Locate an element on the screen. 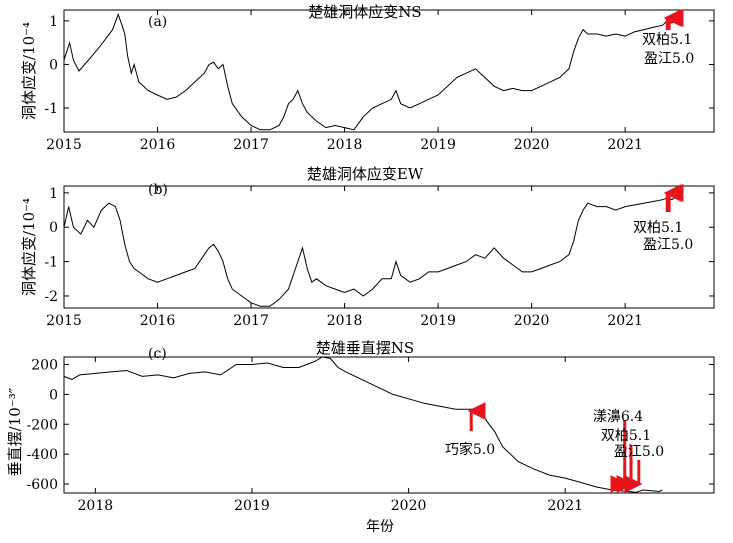 This screenshot has width=733, height=543. panel-a-ylabel: 洞体应变/10⁻⁴ is located at coordinates (29, 71).